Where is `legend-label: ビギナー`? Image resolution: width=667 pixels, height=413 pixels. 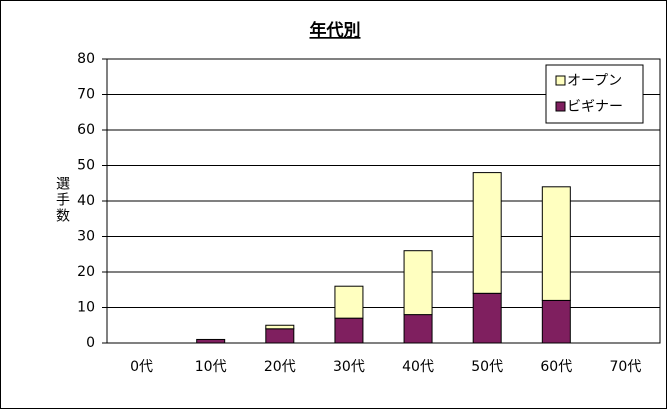
legend-label: ビギナー is located at coordinates (595, 107).